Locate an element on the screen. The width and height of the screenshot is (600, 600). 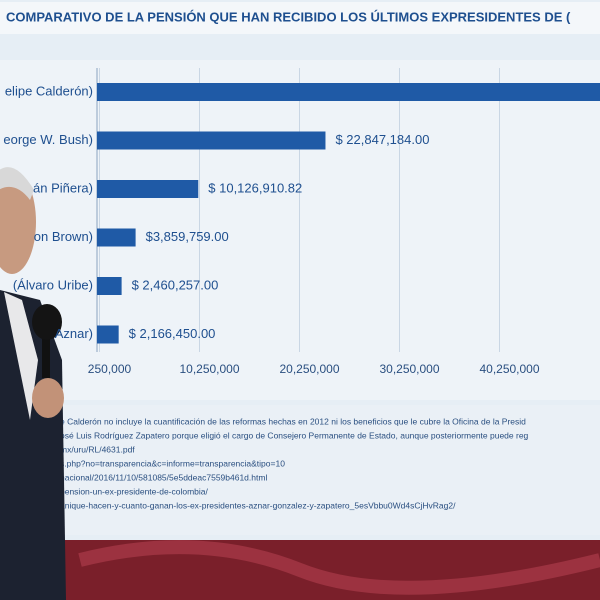
value-label: $ 2,166,450.00 is located at coordinates (172, 333).